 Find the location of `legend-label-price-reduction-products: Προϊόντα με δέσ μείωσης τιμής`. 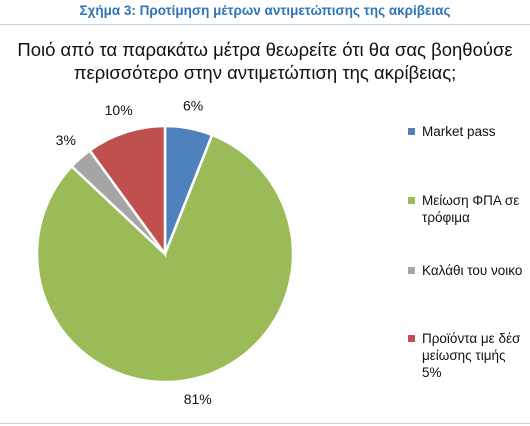

legend-label-price-reduction-products: Προϊόντα με δέσ μείωσης τιμής is located at coordinates (471, 347).